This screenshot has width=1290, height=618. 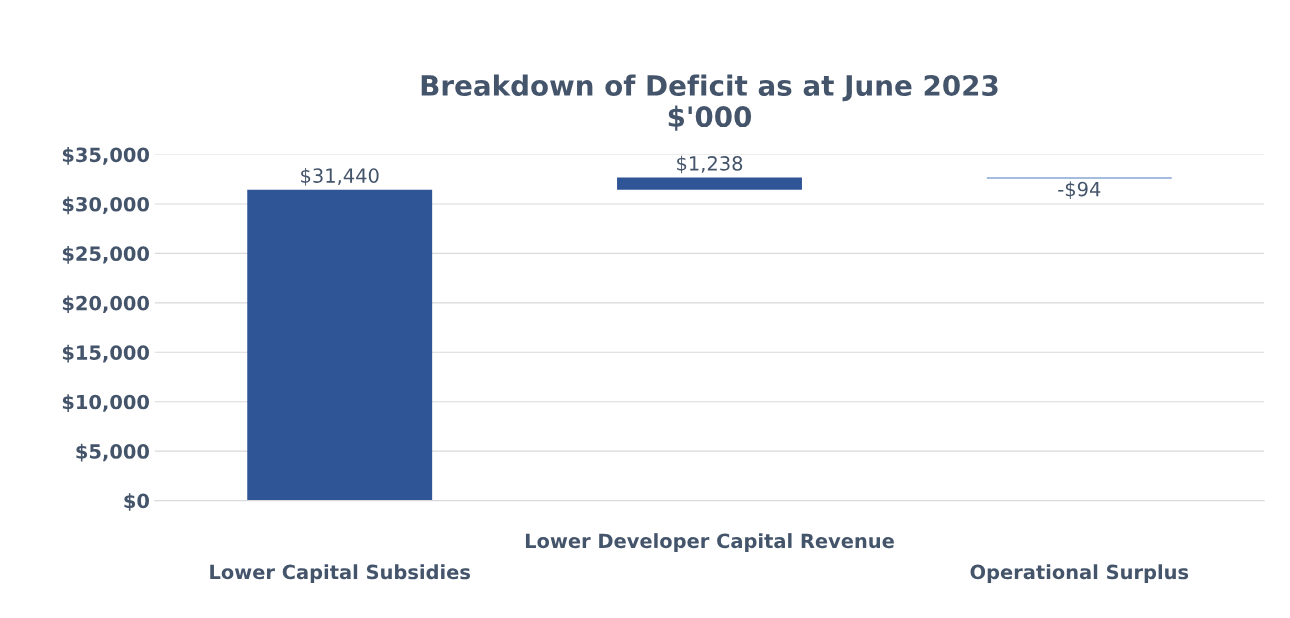 What do you see at coordinates (106, 304) in the screenshot?
I see `y-tick-label: $20,000` at bounding box center [106, 304].